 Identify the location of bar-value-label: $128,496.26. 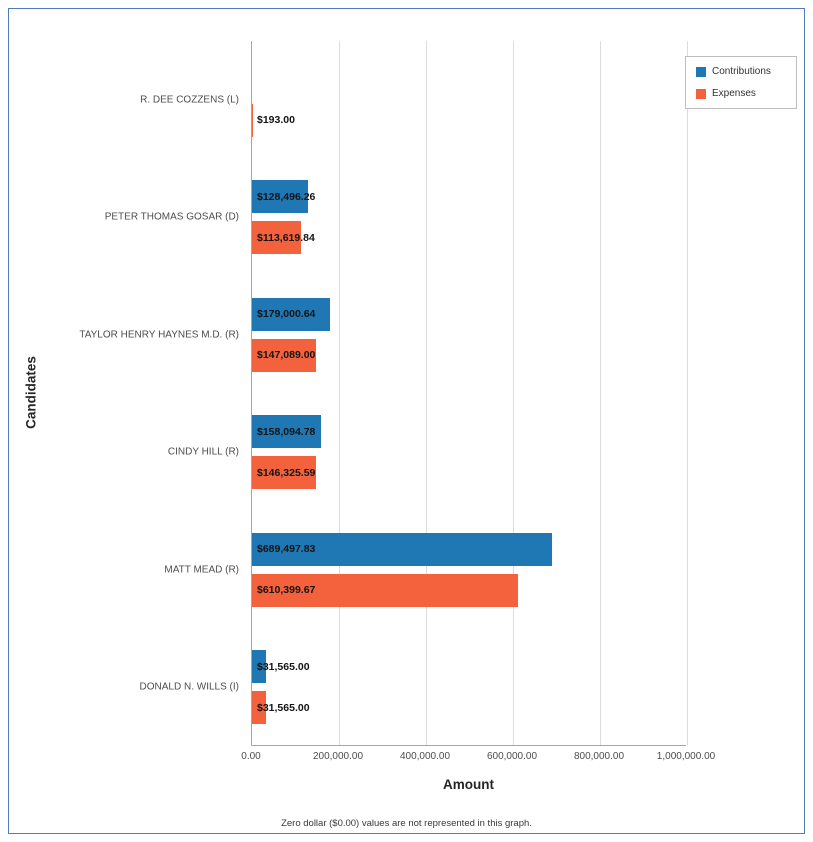
(286, 196).